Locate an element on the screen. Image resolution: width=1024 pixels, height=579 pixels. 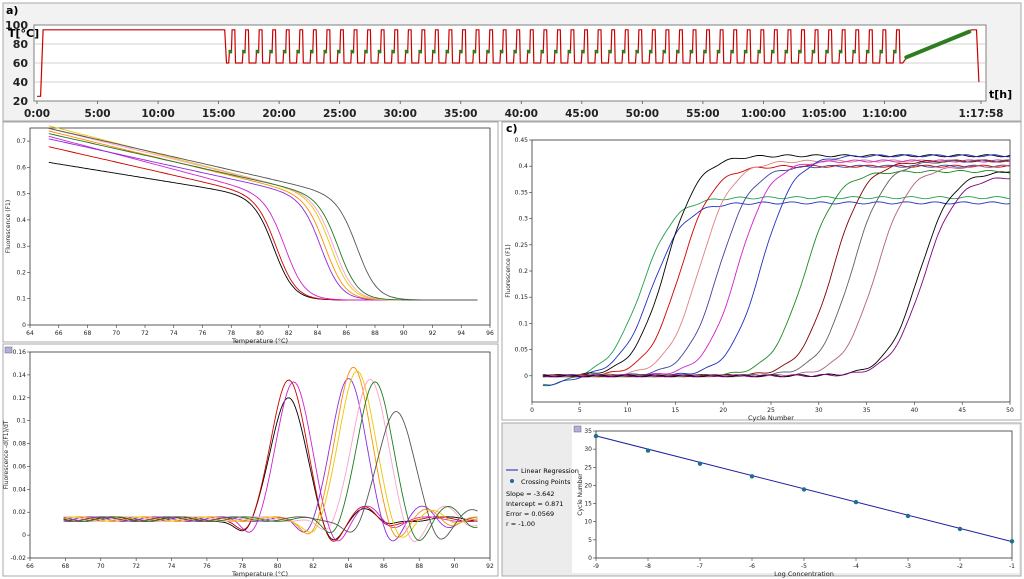
x-tick-label: 50:00 is located at coordinates (642, 114).